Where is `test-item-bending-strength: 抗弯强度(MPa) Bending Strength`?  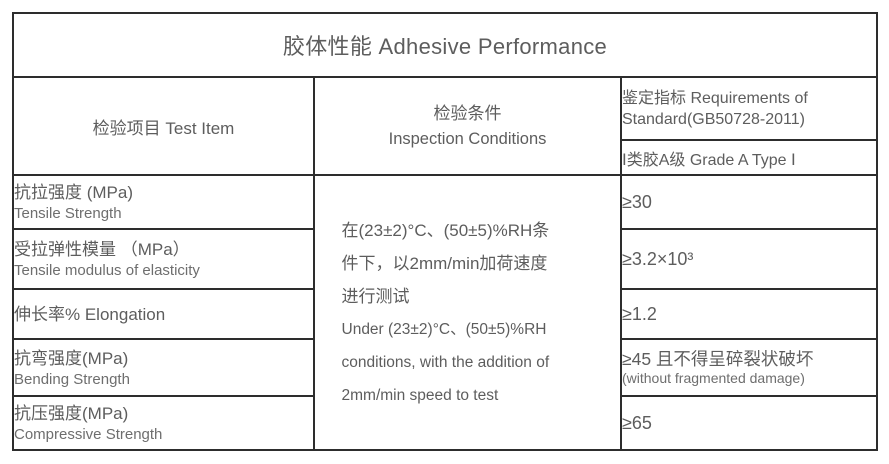 test-item-bending-strength: 抗弯强度(MPa) Bending Strength is located at coordinates (163, 367).